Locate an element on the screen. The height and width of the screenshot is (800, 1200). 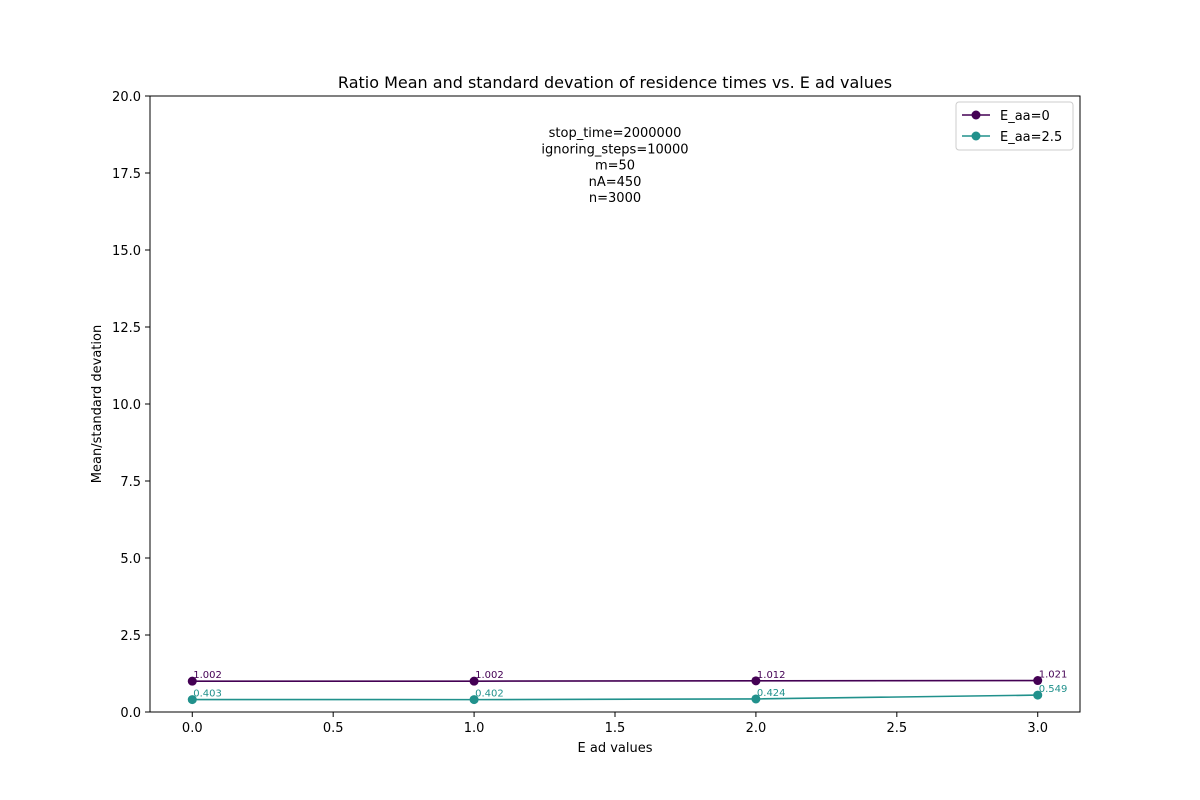
y-tick-label: 10.0 is located at coordinates (126, 405).